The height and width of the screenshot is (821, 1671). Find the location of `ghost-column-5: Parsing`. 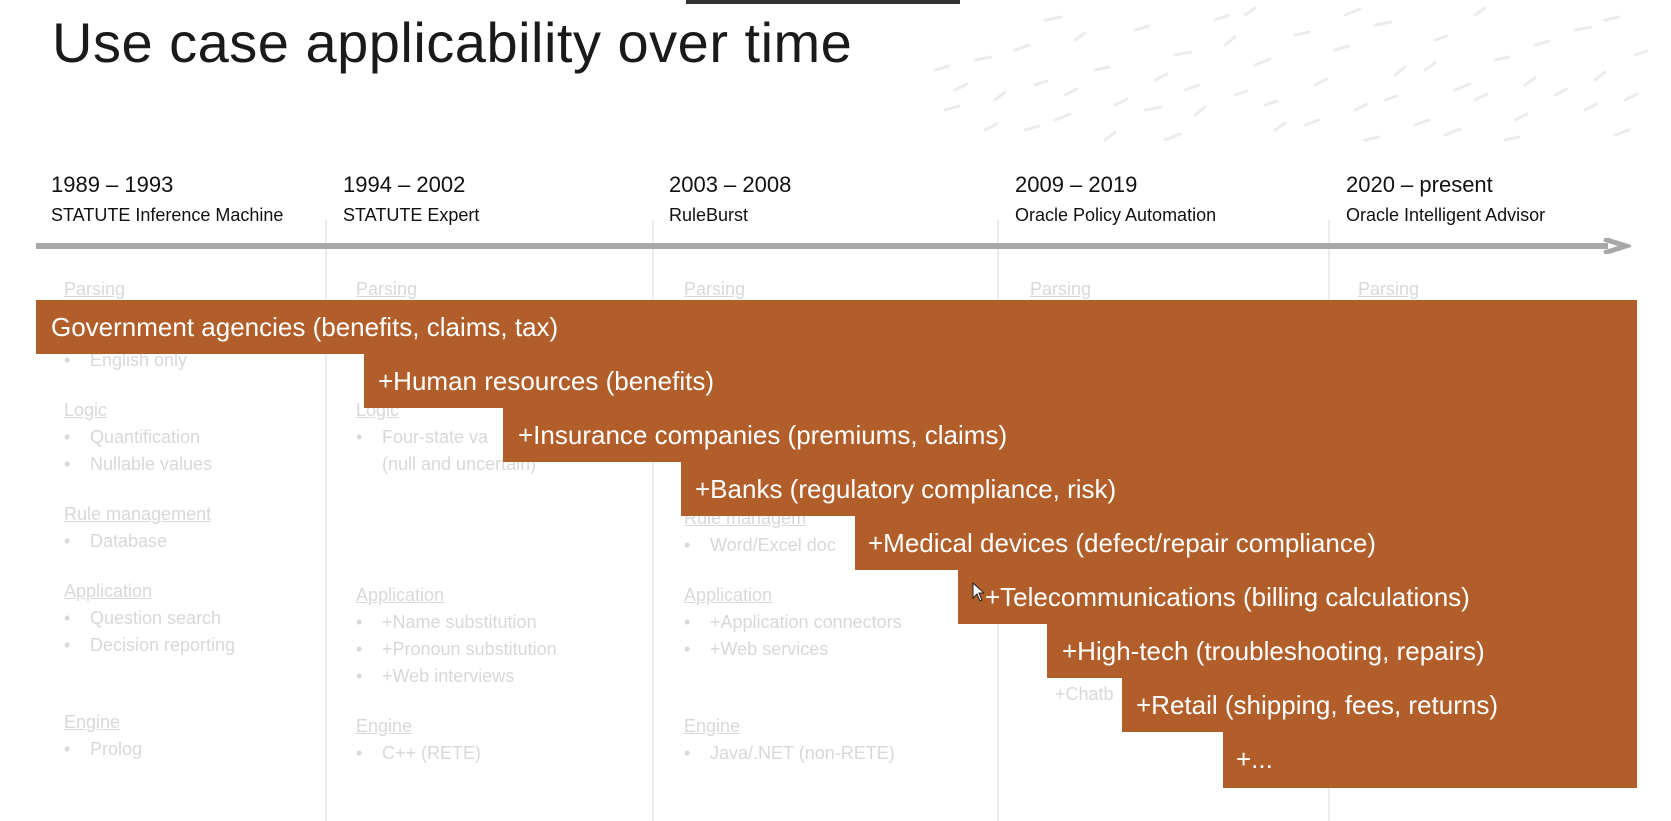

ghost-column-5: Parsing is located at coordinates (1388, 289).